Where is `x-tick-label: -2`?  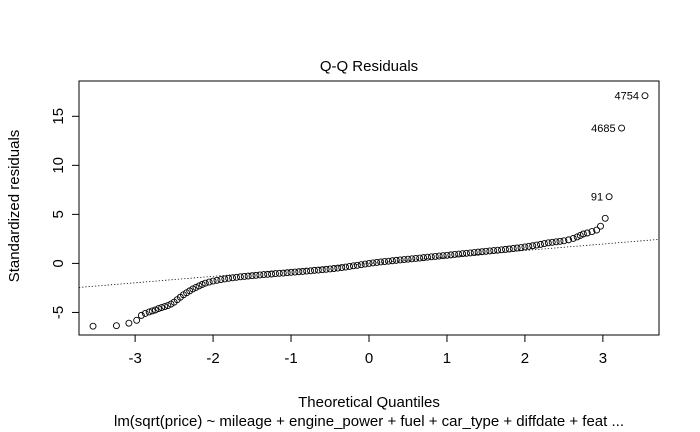 x-tick-label: -2 is located at coordinates (212, 358).